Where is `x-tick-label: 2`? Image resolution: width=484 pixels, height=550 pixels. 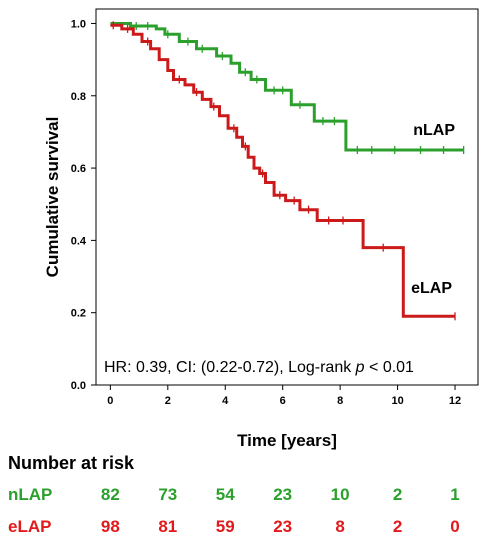
x-tick-label: 2 is located at coordinates (168, 401).